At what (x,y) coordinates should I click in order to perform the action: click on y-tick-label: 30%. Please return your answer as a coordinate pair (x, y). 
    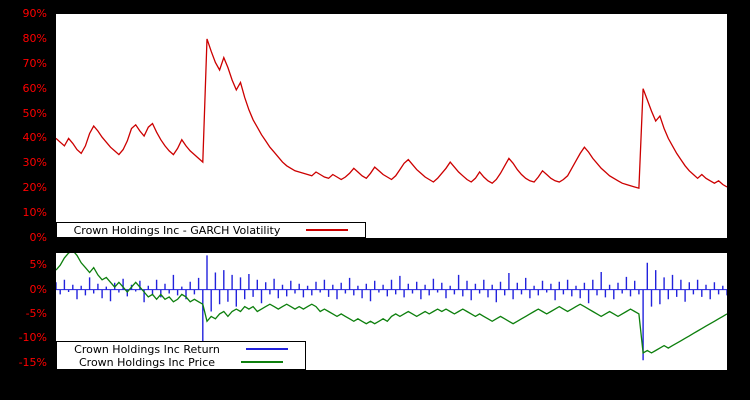
    Looking at the image, I should click on (34, 163).